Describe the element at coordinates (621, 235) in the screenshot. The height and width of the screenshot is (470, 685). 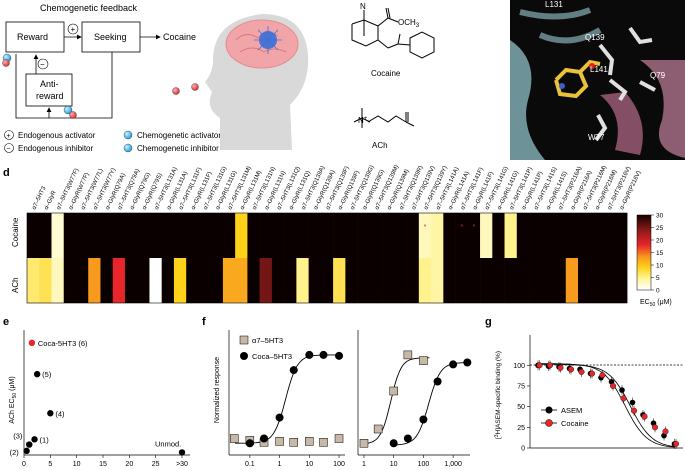
I see `heatmap-cell-r0-c48` at that location.